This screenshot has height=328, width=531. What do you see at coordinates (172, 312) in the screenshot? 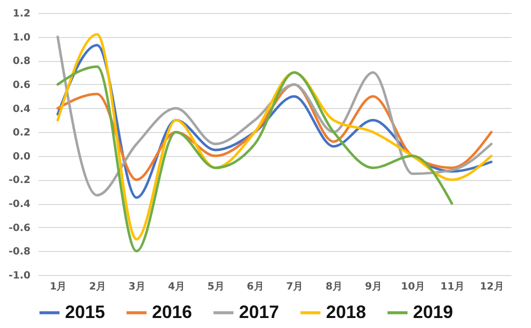
I see `legend-label: 2016` at bounding box center [172, 312].